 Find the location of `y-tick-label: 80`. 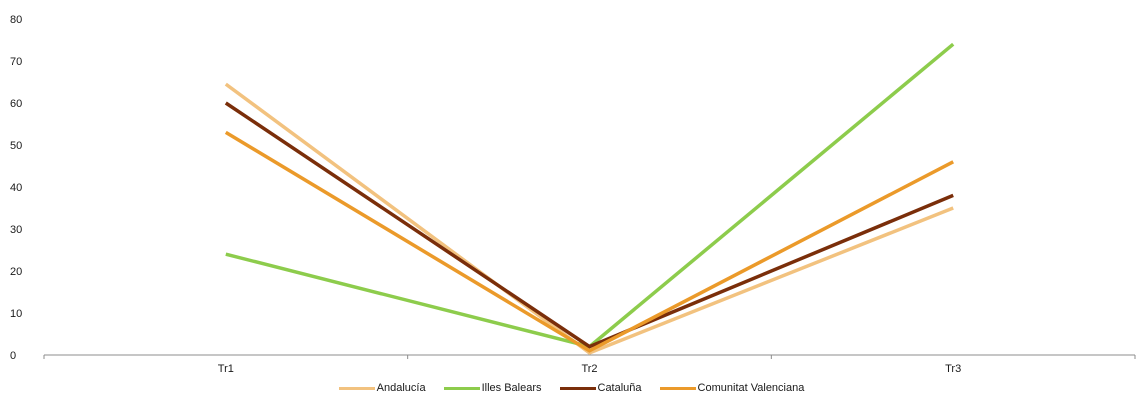

y-tick-label: 80 is located at coordinates (16, 20).